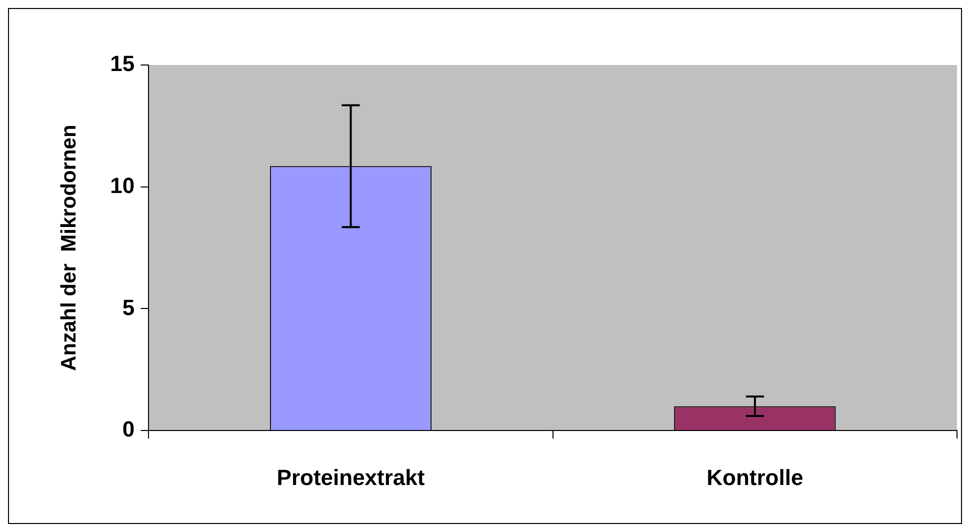 This screenshot has width=970, height=532. Describe the element at coordinates (122, 185) in the screenshot. I see `y-tick-label: 10` at that location.